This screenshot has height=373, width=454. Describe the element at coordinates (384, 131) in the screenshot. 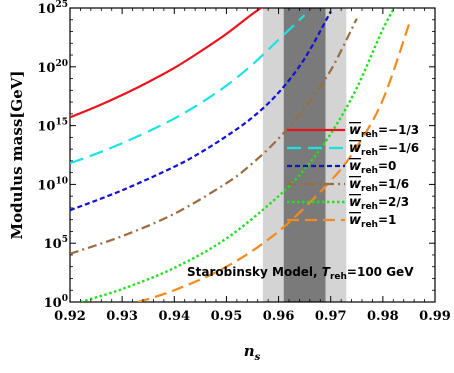

I see `legend-label-0: wreh=−1/3` at that location.